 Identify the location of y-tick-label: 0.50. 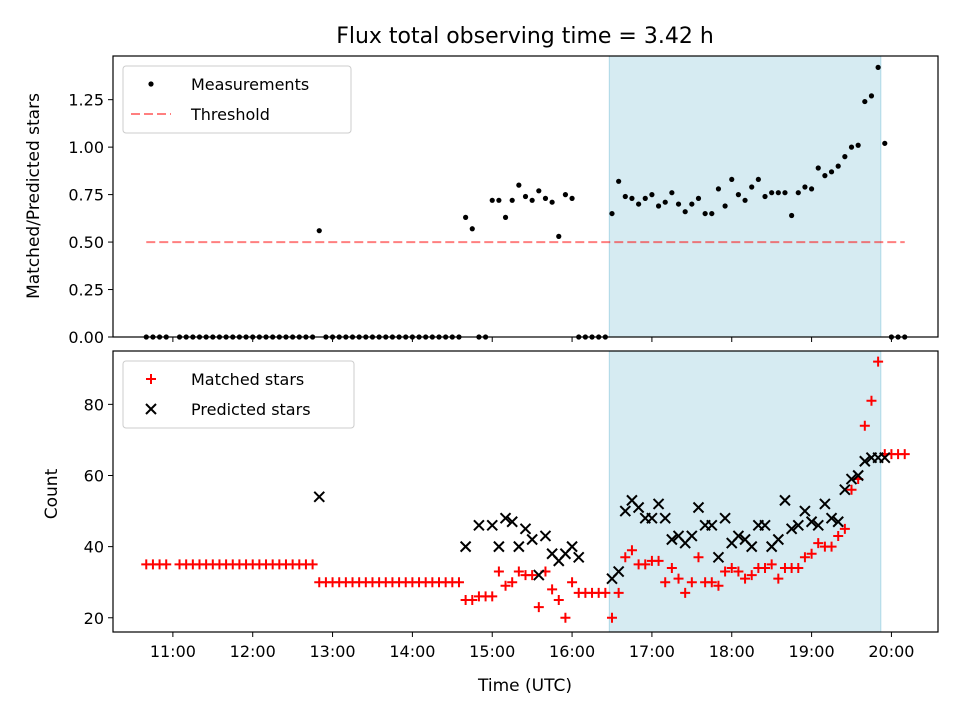
(86, 242).